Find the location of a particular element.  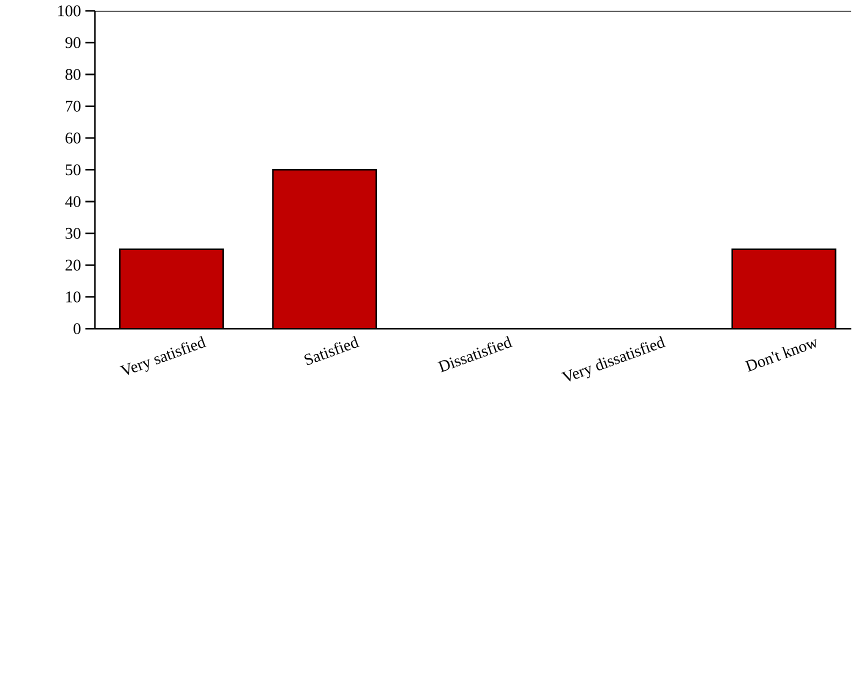

x-tick-label: Don't know is located at coordinates (780, 355).